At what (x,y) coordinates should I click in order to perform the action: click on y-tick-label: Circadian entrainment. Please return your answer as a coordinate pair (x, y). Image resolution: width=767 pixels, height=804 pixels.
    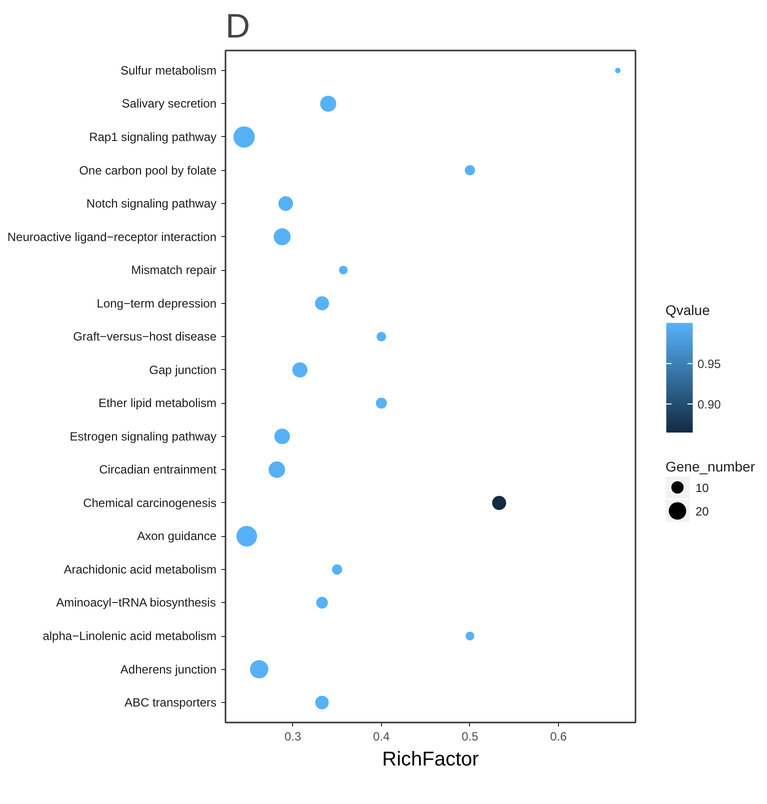
    Looking at the image, I should click on (158, 469).